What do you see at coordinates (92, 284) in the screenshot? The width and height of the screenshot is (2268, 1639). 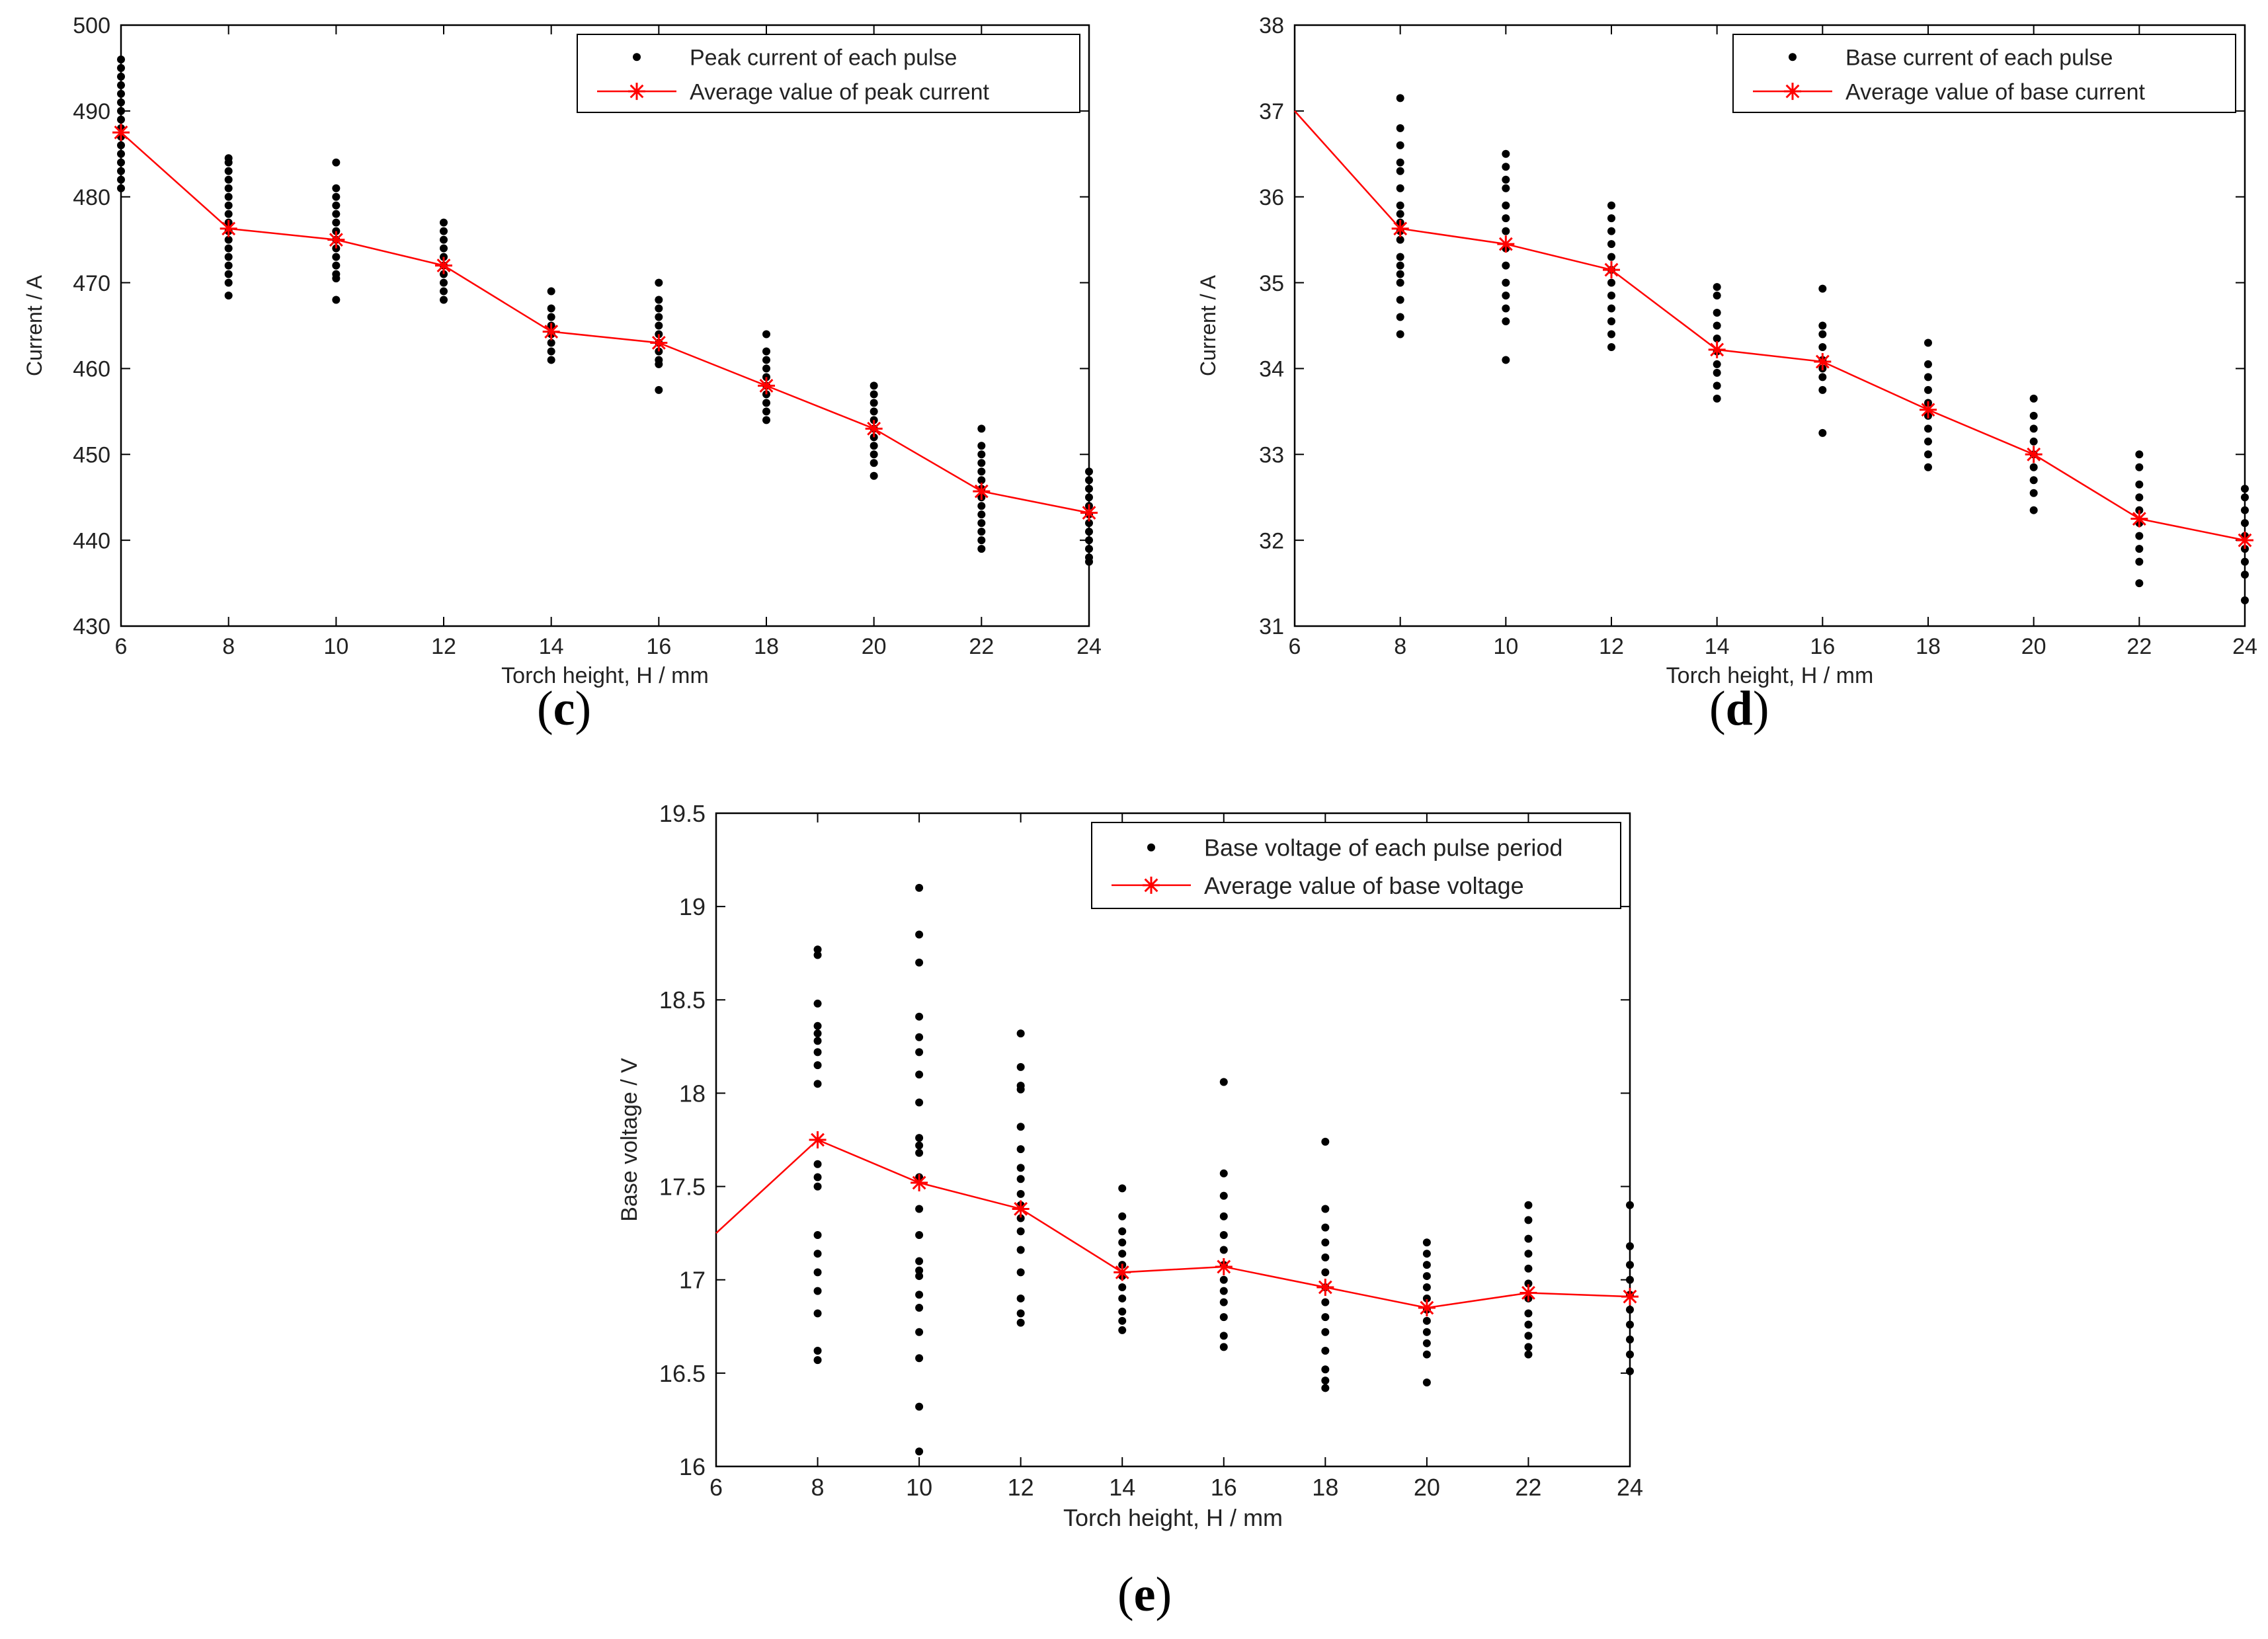 I see `y-tick-label: 470` at bounding box center [92, 284].